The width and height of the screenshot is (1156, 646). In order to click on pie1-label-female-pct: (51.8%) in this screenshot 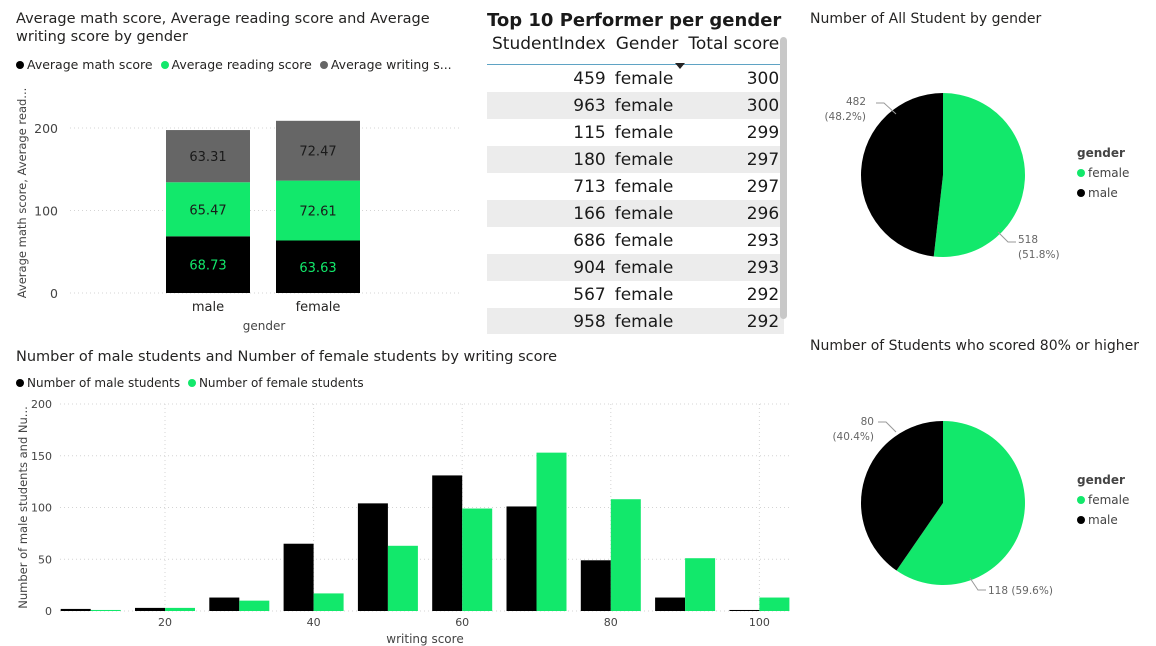, I will do `click(1039, 255)`.